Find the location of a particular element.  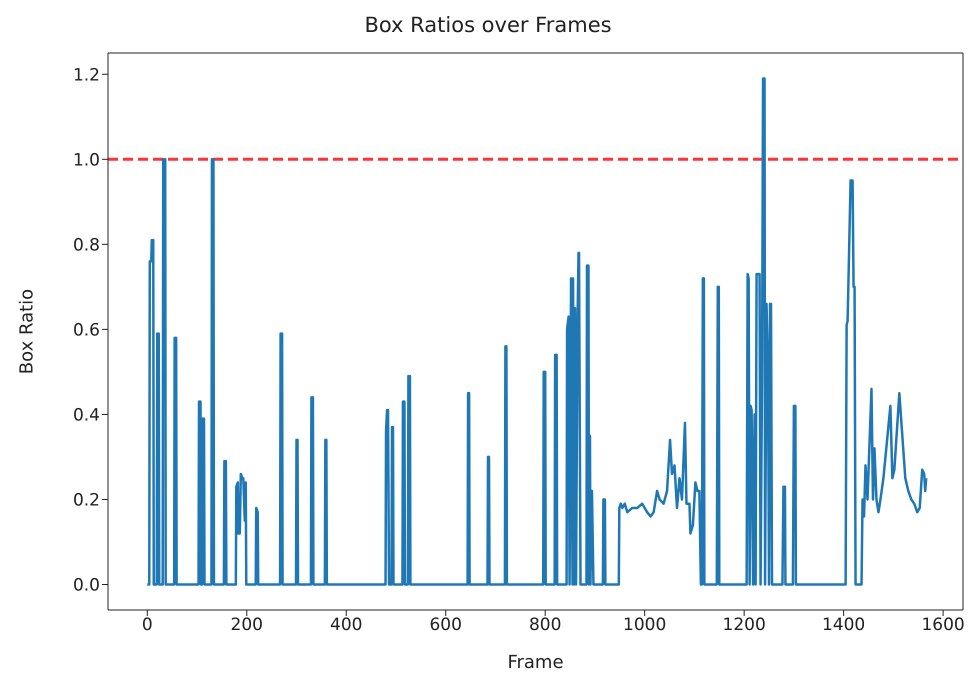

x-axis-title: Frame is located at coordinates (535, 662).